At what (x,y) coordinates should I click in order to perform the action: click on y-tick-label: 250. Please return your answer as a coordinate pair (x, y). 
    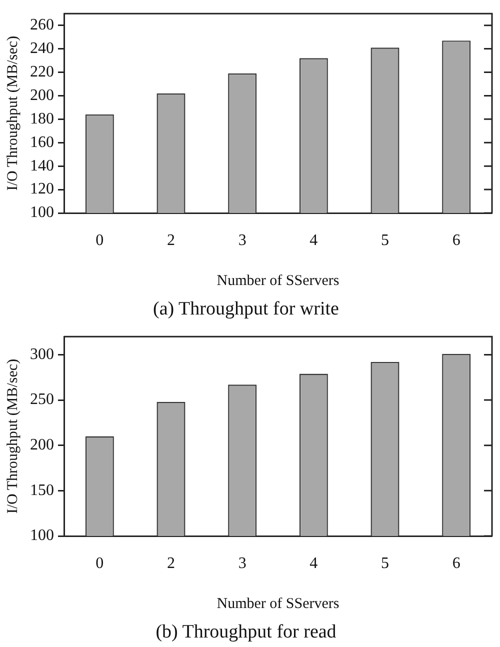
    Looking at the image, I should click on (42, 399).